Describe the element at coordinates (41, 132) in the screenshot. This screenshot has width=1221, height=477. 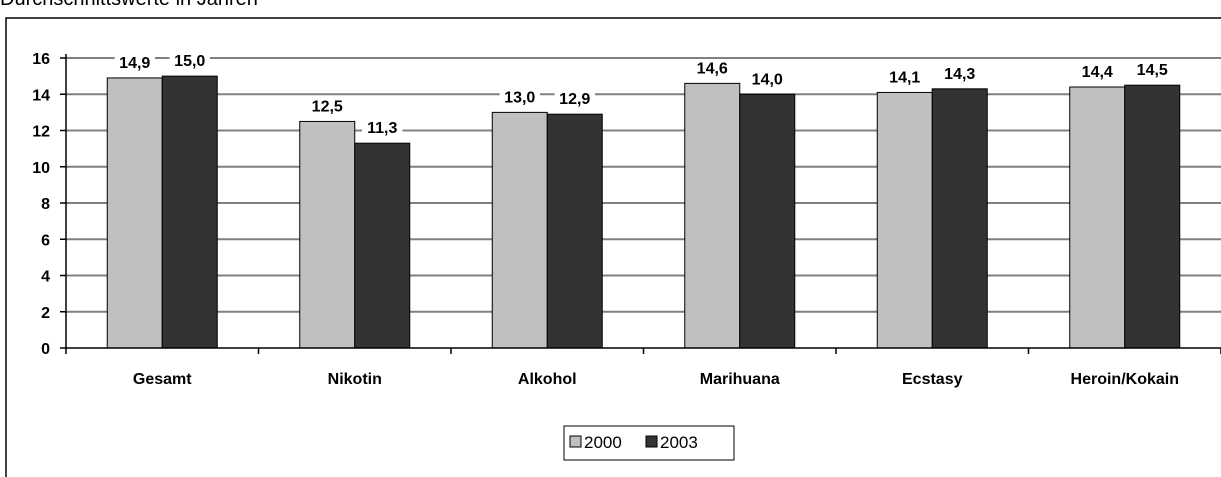
I see `y-tick-label: 12` at that location.